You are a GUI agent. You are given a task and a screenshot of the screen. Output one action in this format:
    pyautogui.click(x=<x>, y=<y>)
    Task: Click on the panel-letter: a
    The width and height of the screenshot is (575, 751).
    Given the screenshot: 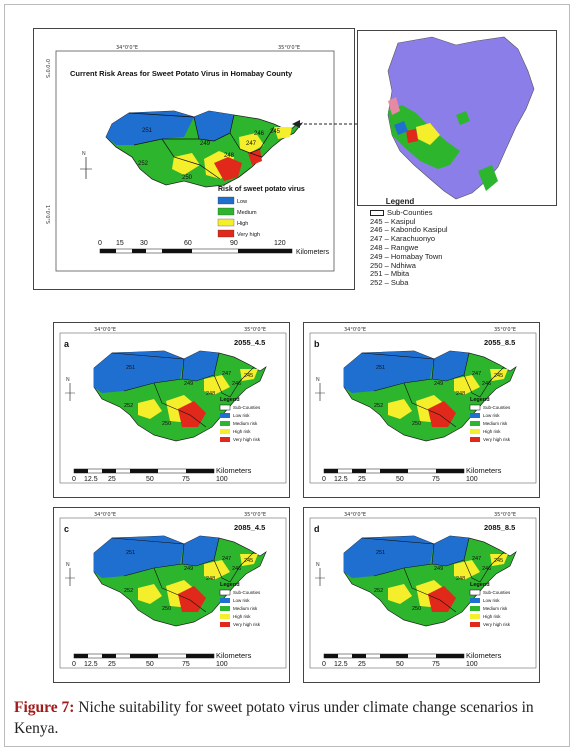 What is the action you would take?
    pyautogui.click(x=67, y=344)
    